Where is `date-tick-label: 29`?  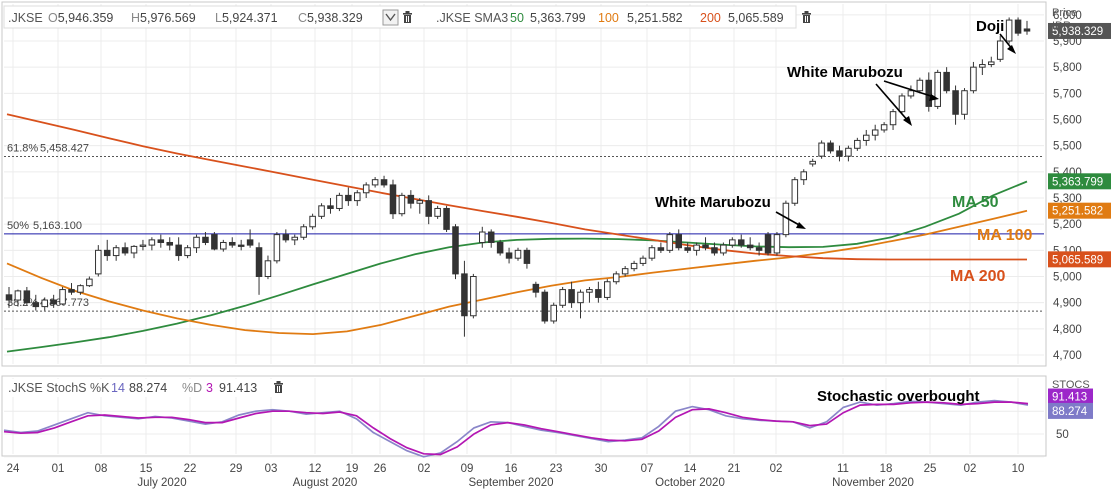
date-tick-label: 29 is located at coordinates (236, 469).